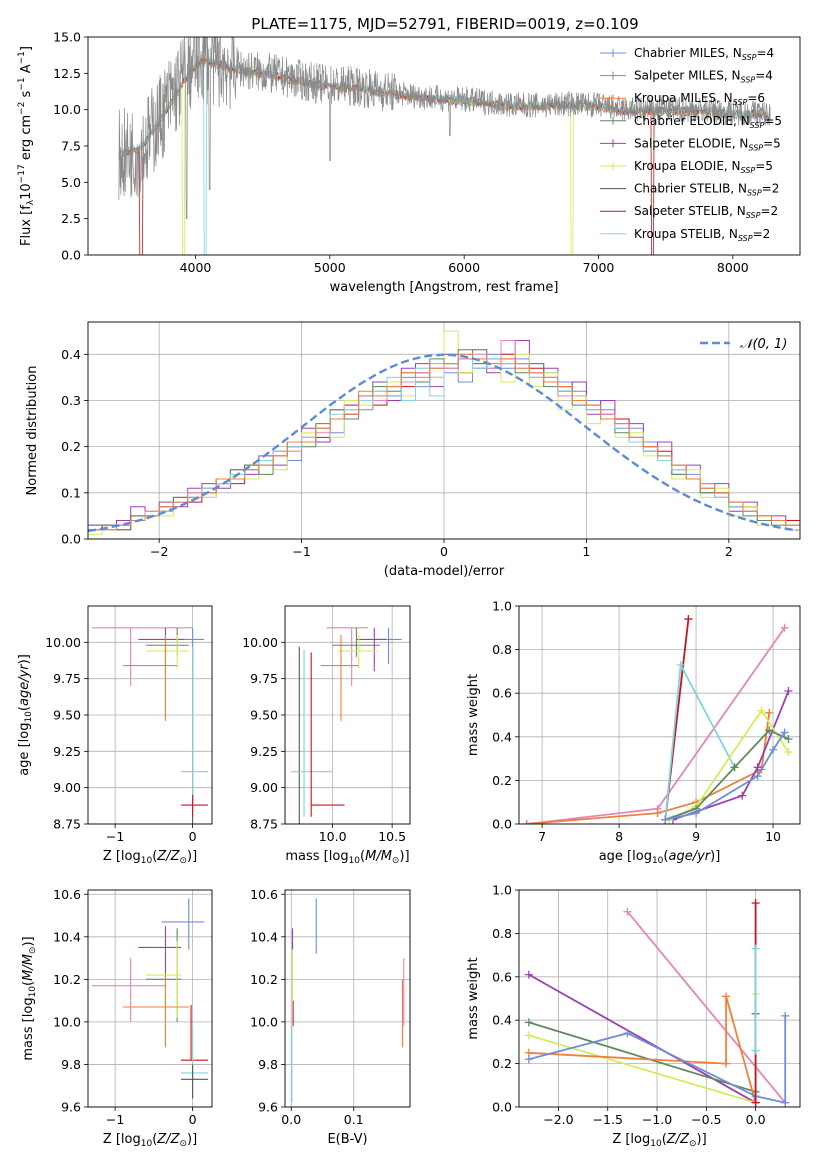 This screenshot has width=819, height=1170. I want to click on x-tick-label: 0, so click(193, 836).